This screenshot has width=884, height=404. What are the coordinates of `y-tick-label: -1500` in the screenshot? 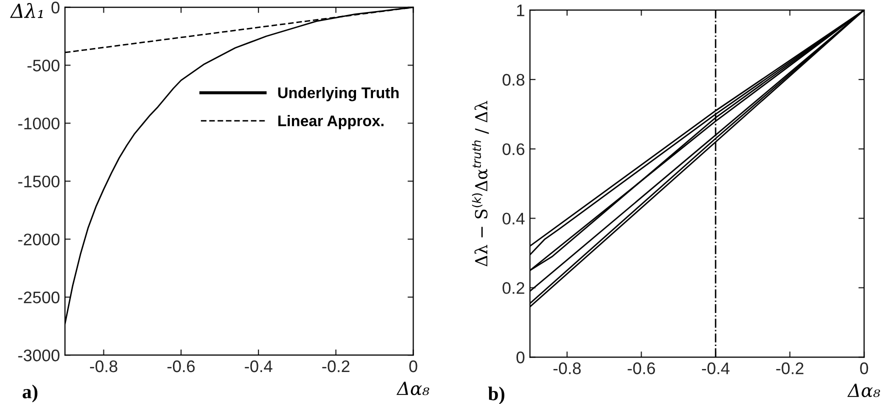 It's located at (39, 182).